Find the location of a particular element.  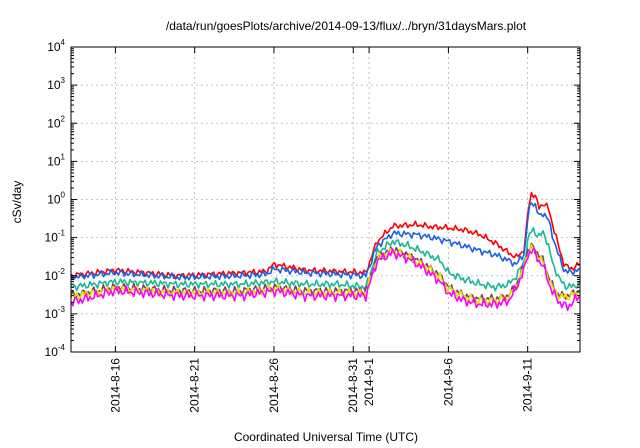

x-tick-label: 2014-8-26 is located at coordinates (274, 385).